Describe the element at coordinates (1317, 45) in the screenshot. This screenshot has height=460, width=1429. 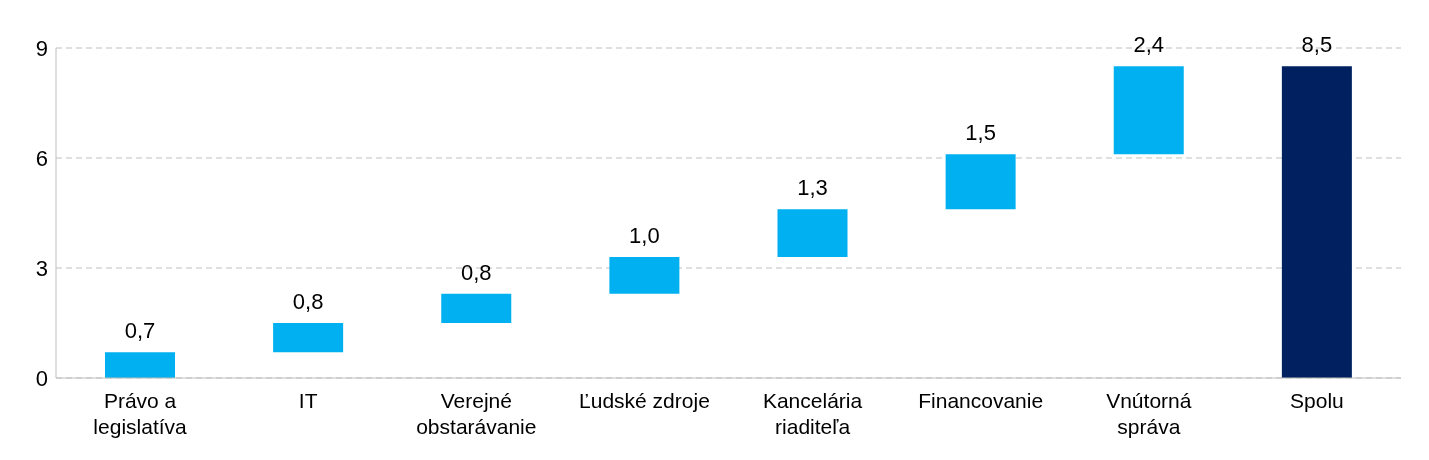
I see `data-label: 8,5` at that location.